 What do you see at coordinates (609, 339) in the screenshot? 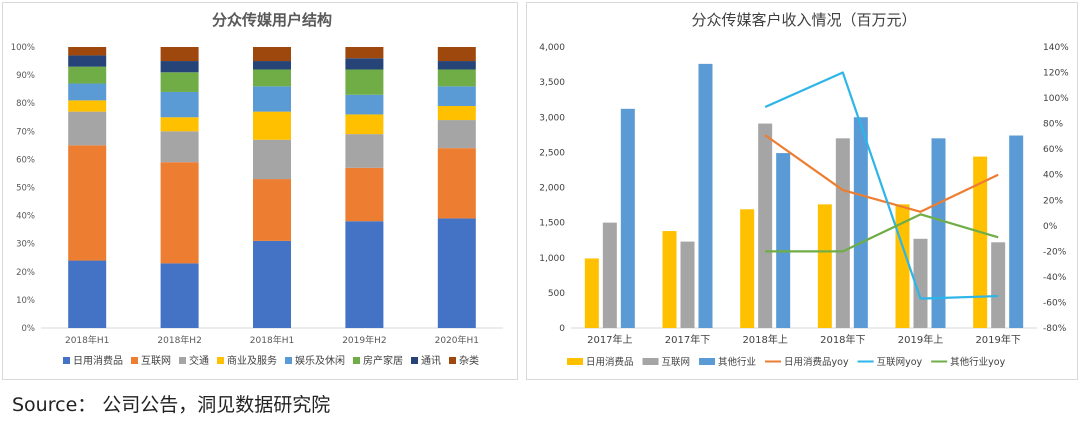
I see `x-tick-label: 2017年上` at bounding box center [609, 339].